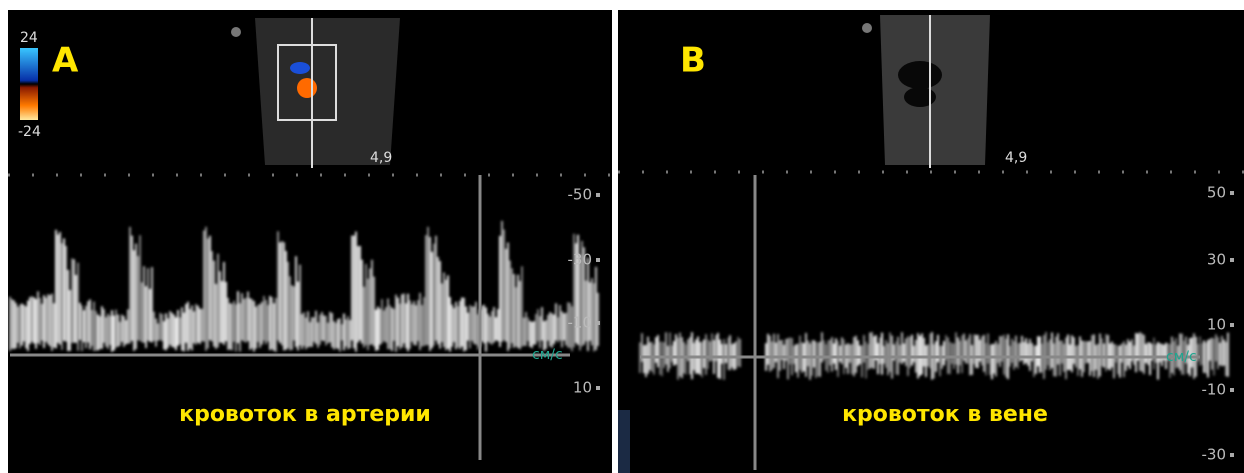 The width and height of the screenshot is (1244, 473). I want to click on scale-label: -50, so click(580, 195).